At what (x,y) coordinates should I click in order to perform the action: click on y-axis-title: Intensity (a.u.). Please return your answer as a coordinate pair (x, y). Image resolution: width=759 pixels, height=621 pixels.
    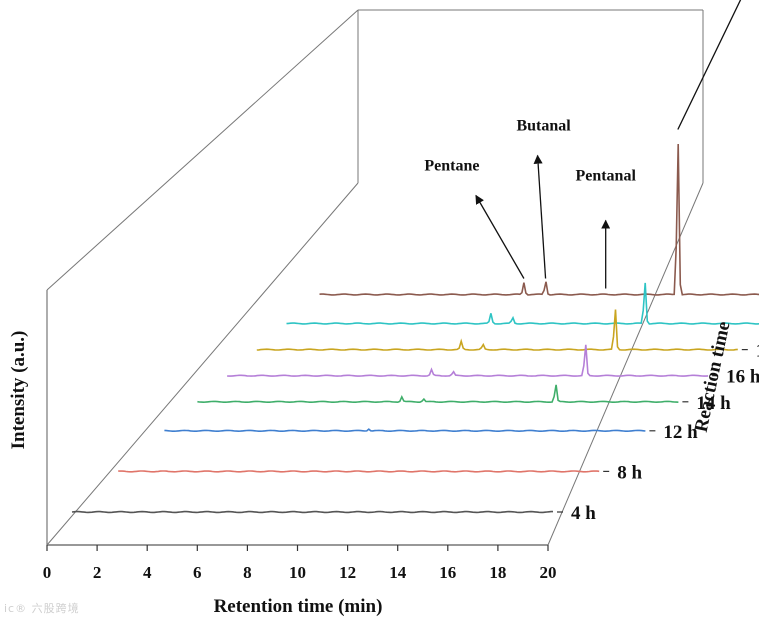
    Looking at the image, I should click on (18, 390).